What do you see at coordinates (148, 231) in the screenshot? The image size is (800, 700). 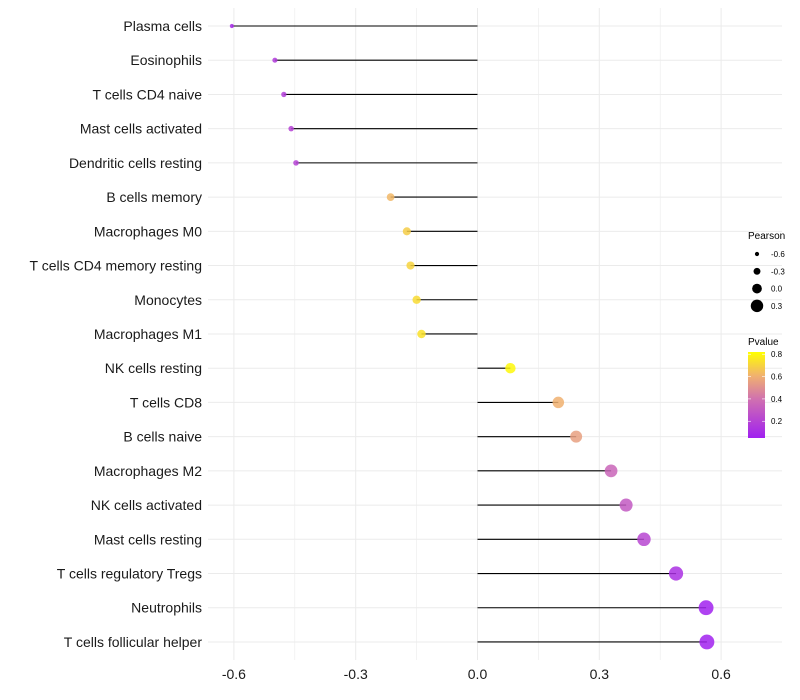 I see `y-tick-label: Macrophages M0` at bounding box center [148, 231].